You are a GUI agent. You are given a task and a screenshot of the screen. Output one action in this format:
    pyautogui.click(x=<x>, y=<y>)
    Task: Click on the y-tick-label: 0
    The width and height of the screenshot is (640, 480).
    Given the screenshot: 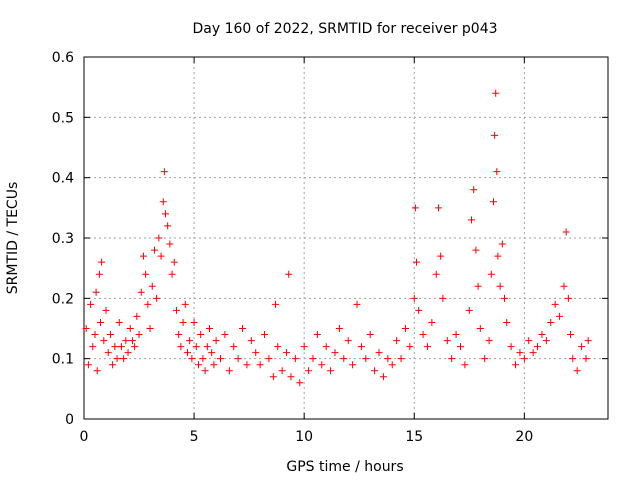 What is the action you would take?
    pyautogui.click(x=69, y=420)
    